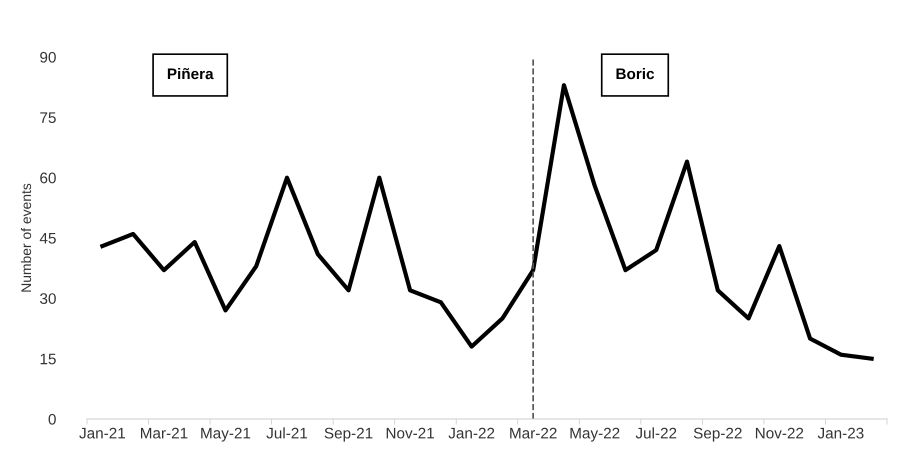 The height and width of the screenshot is (455, 906). Describe the element at coordinates (164, 433) in the screenshot. I see `x-tick-label: Mar-21` at that location.